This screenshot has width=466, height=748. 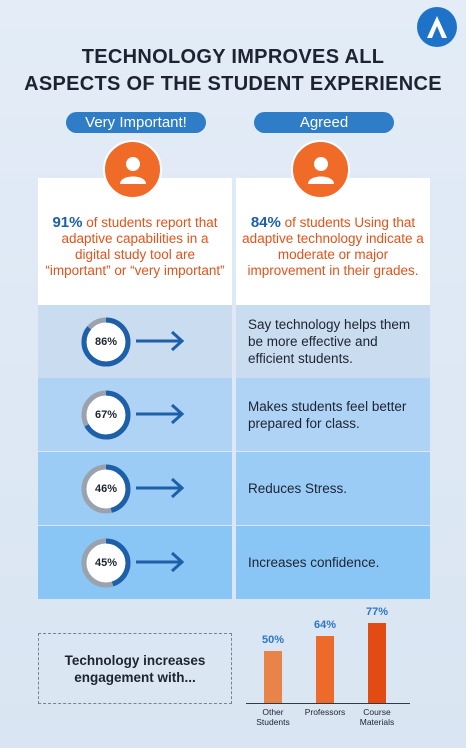 I want to click on progress-ring-label: 45%, so click(x=106, y=563).